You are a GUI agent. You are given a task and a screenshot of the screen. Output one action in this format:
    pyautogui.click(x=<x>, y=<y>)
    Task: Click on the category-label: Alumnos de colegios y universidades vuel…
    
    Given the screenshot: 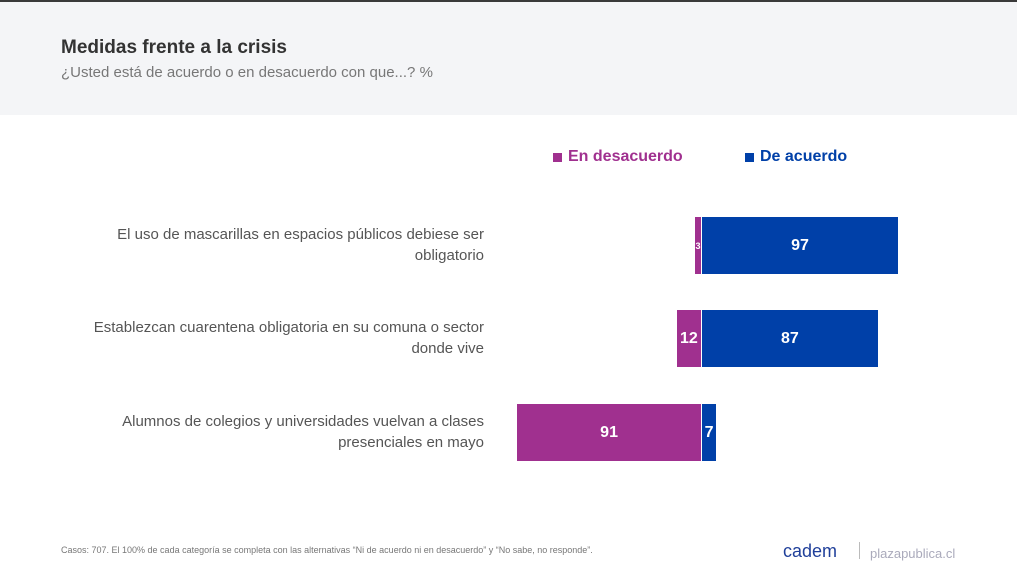 What is the action you would take?
    pyautogui.click(x=303, y=432)
    